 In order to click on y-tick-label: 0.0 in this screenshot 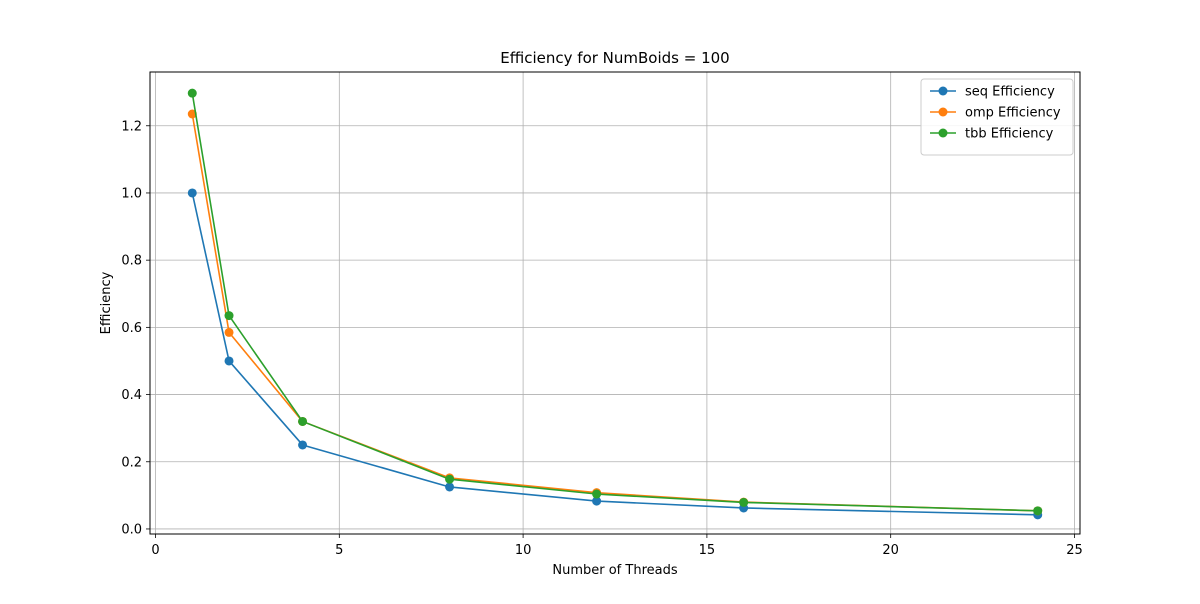, I will do `click(131, 529)`.